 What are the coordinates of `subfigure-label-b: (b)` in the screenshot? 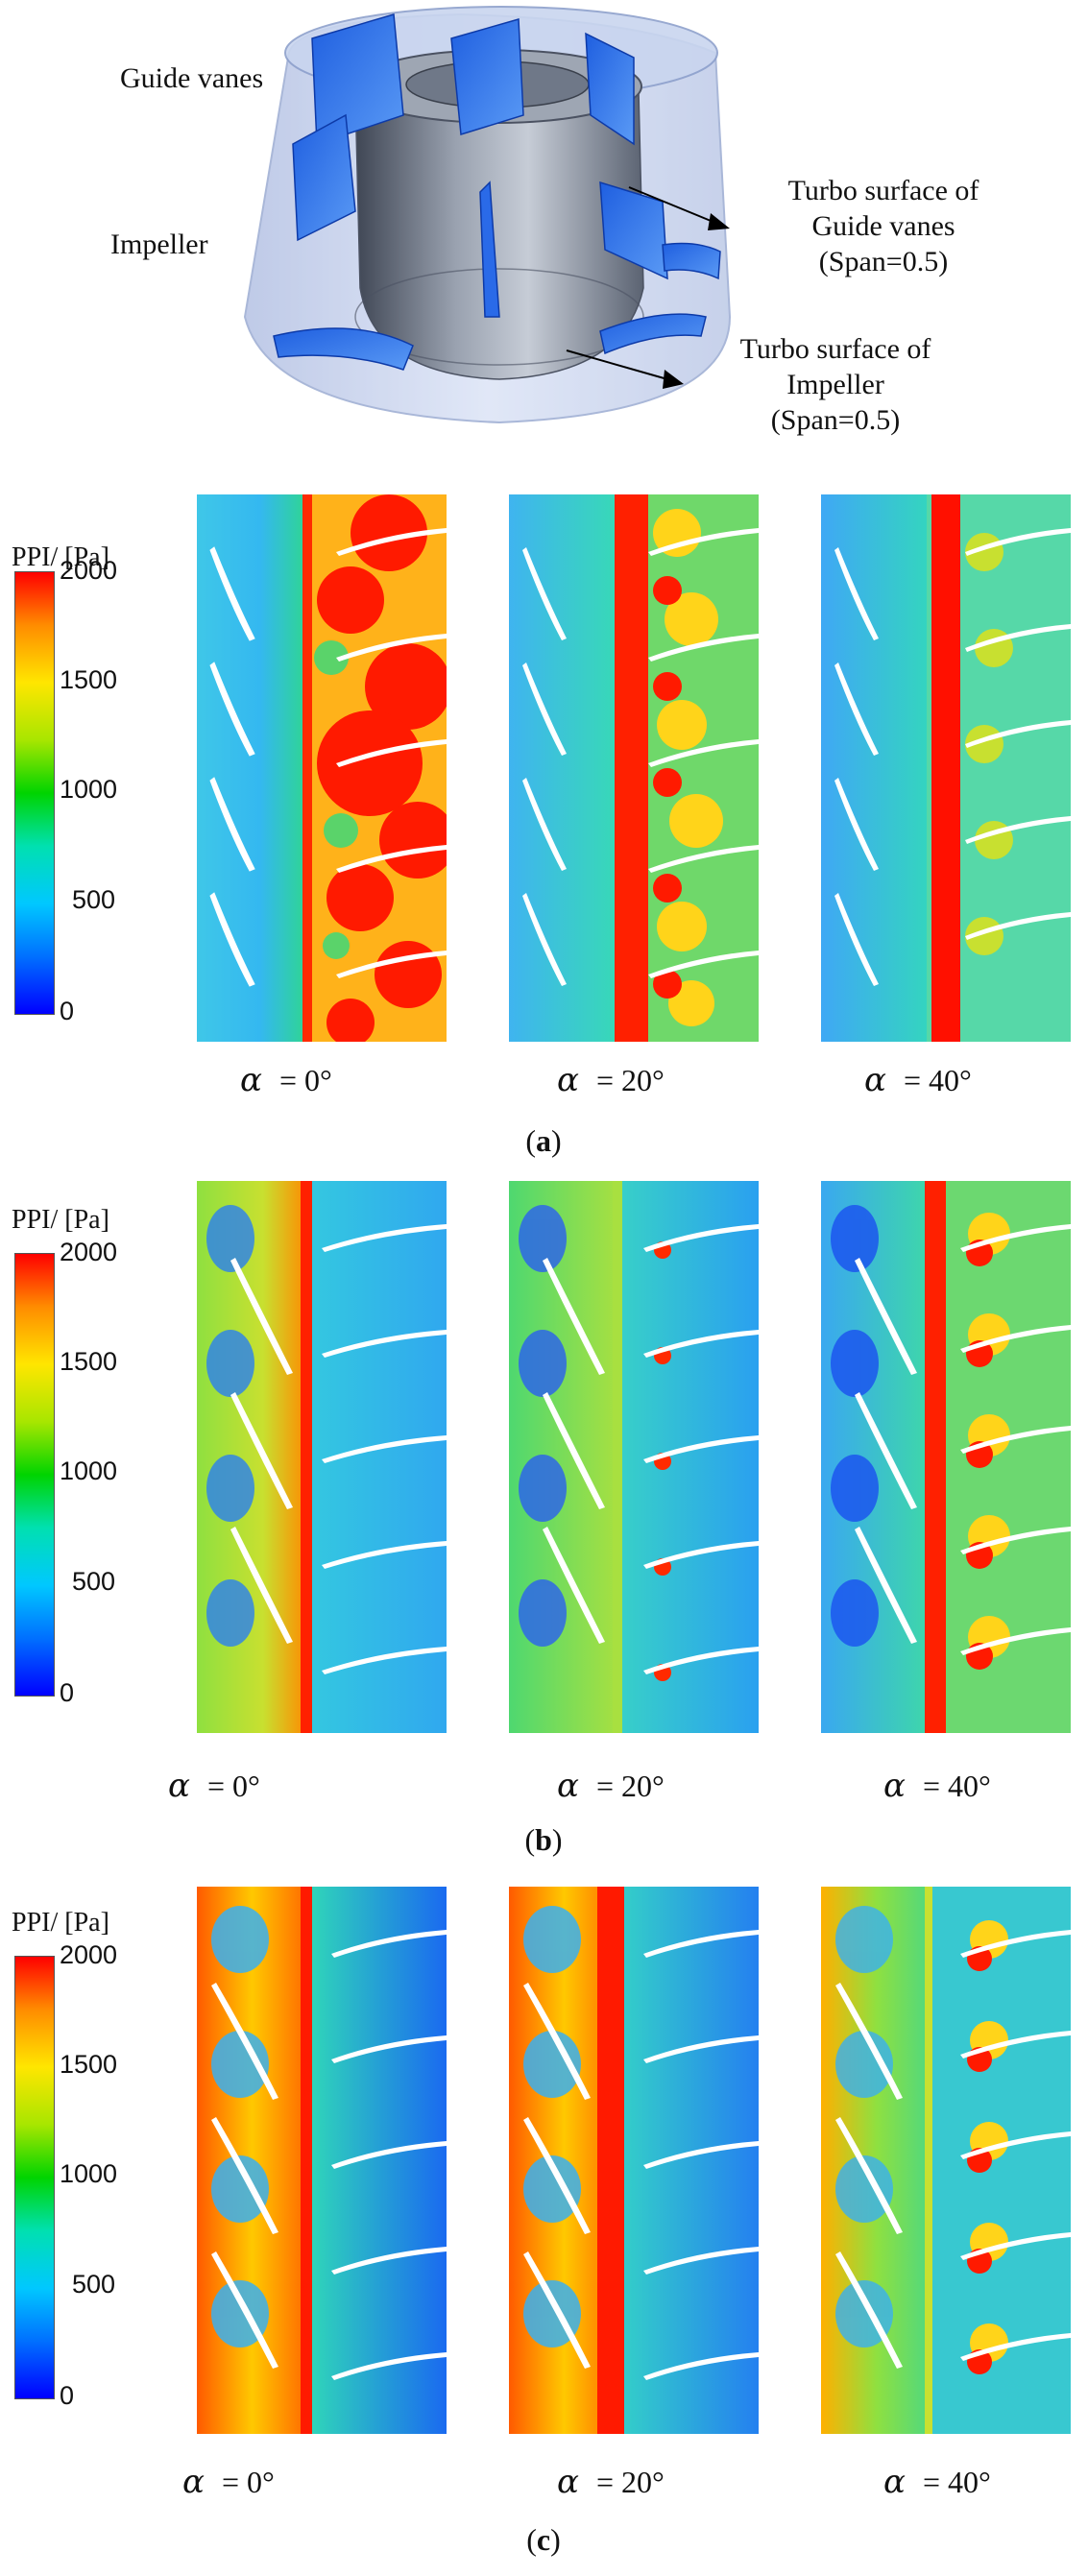 It's located at (543, 1839).